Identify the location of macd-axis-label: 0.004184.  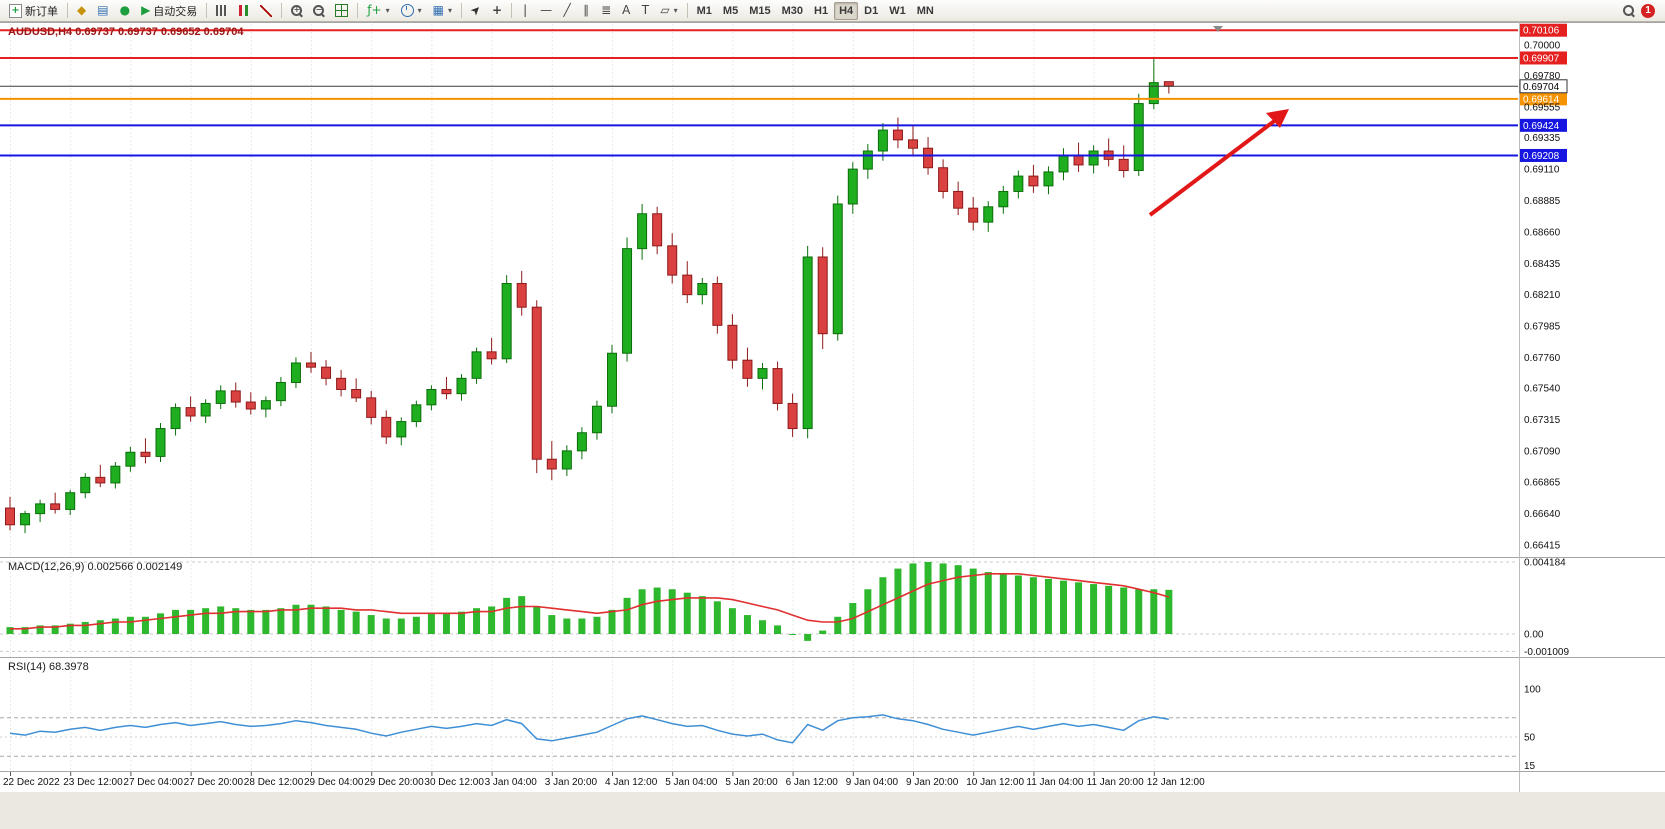
(1545, 562).